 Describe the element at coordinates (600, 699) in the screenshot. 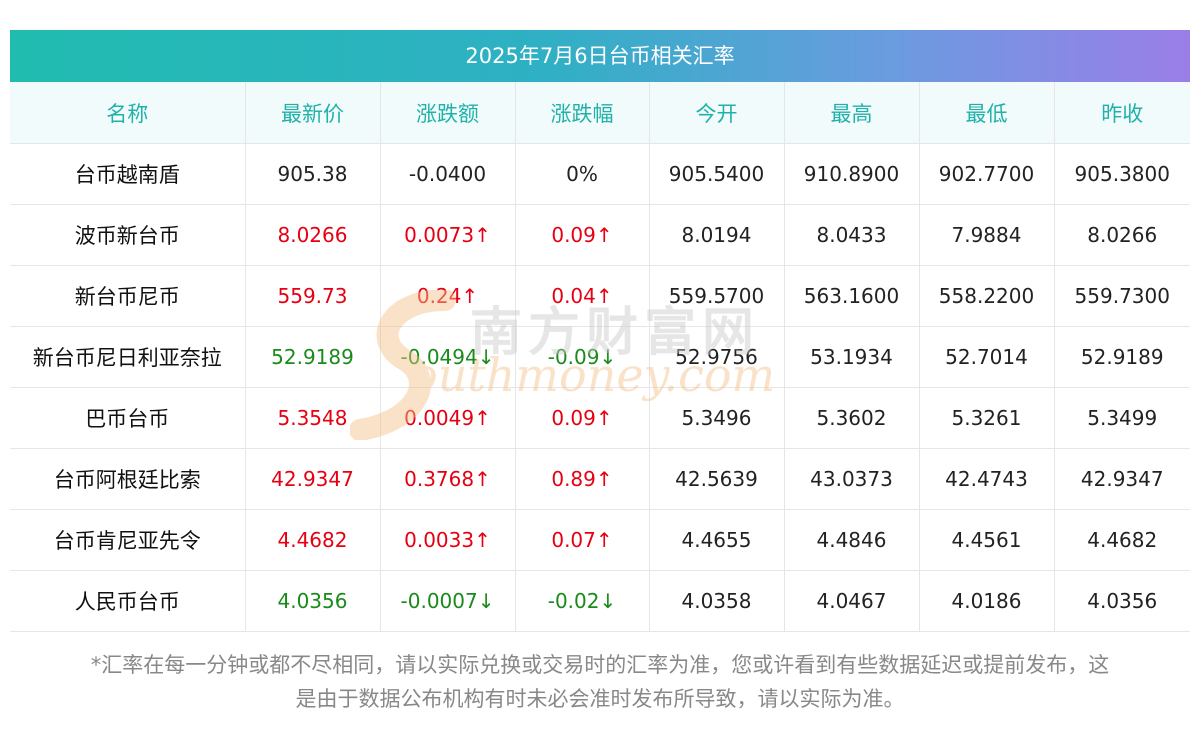

I see `disclaimer-line-2: 是由于数据公布机构有时未必会准时发布所导致，请以实际为准。` at that location.